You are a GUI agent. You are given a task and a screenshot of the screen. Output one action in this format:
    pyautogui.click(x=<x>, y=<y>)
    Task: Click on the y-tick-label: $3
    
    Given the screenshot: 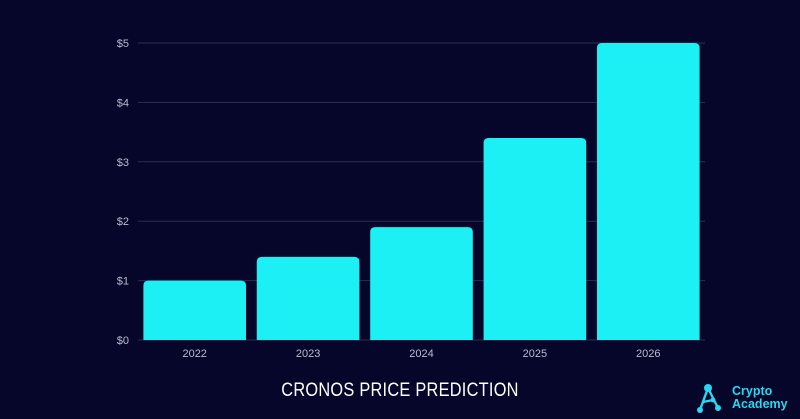 What is the action you would take?
    pyautogui.click(x=123, y=163)
    